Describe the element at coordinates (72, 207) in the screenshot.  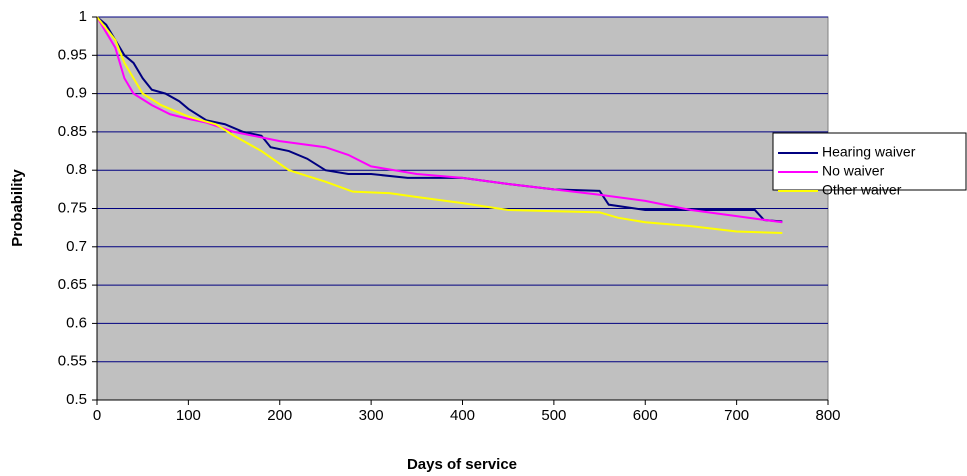
I see `y-tick-label: 0.75` at that location.